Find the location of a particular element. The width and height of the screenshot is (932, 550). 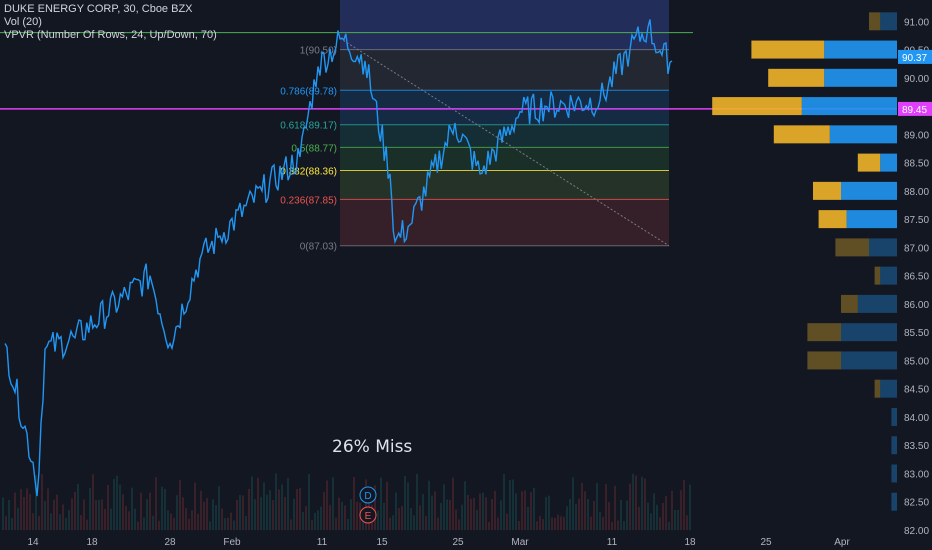

y-tick-label: 87.00 is located at coordinates (916, 248).